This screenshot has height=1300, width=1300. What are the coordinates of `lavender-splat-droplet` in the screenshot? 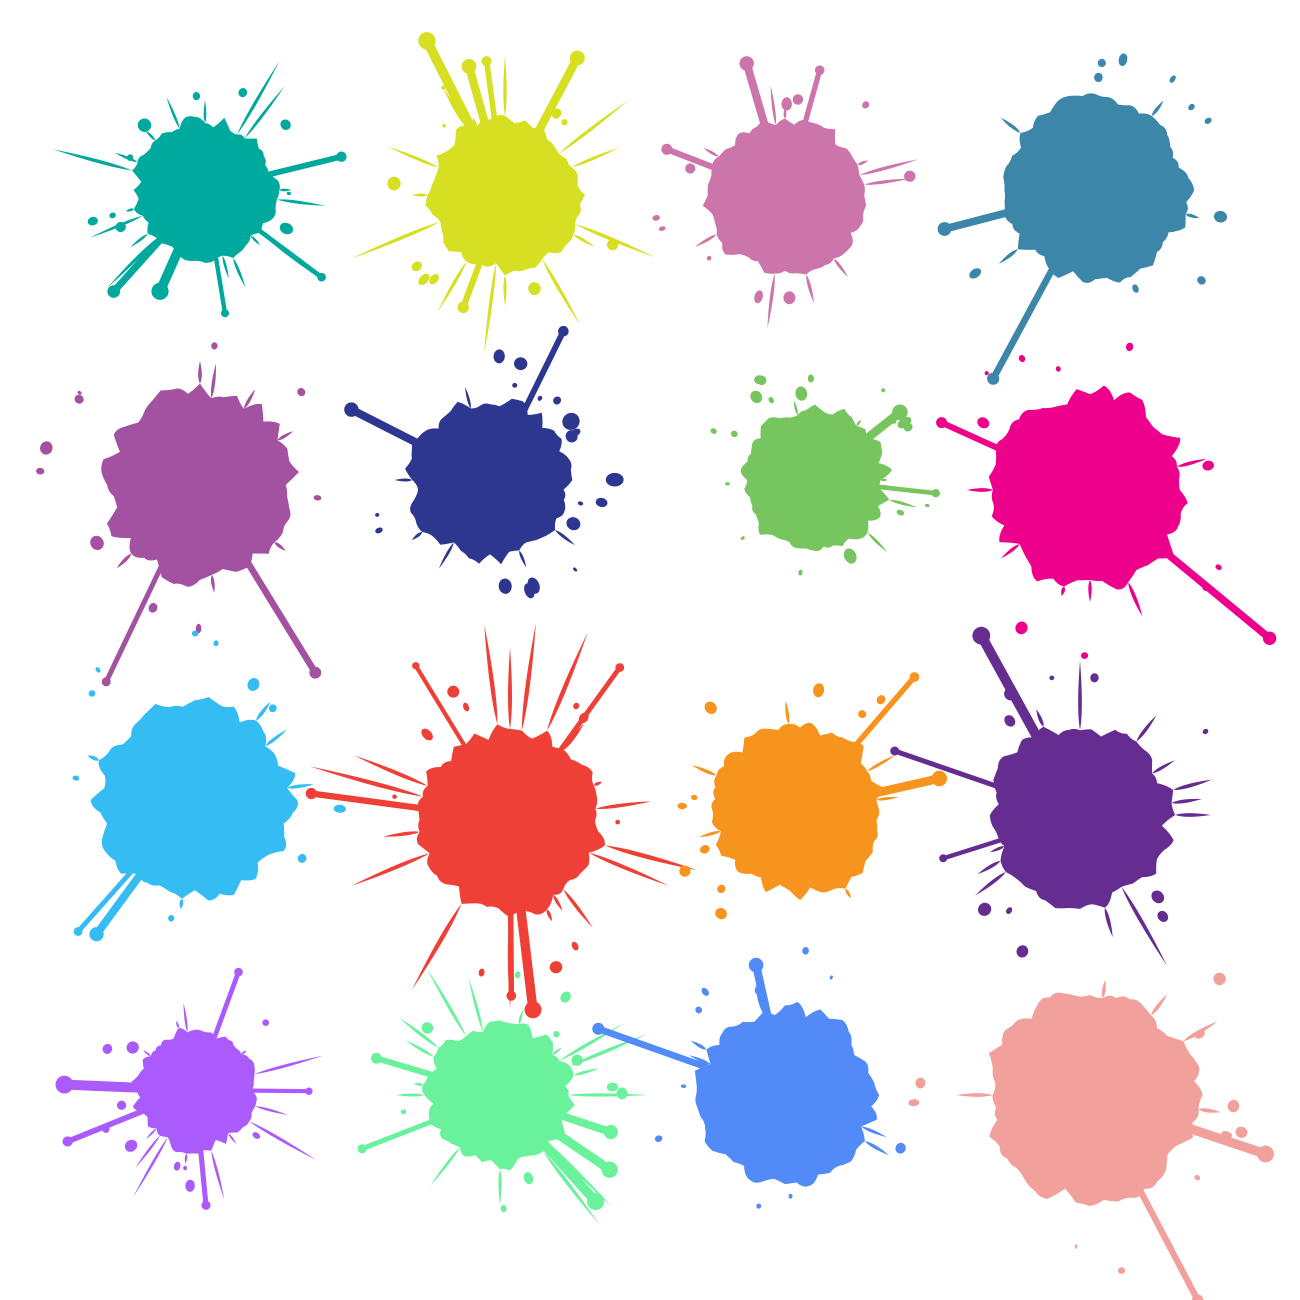 It's located at (132, 1047).